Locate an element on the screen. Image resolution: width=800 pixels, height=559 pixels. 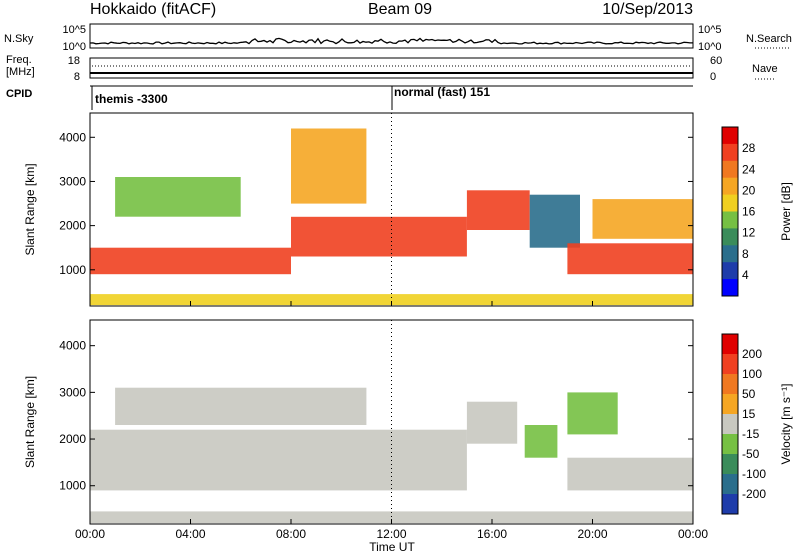
freq-label-line1: Freq. is located at coordinates (19, 60).